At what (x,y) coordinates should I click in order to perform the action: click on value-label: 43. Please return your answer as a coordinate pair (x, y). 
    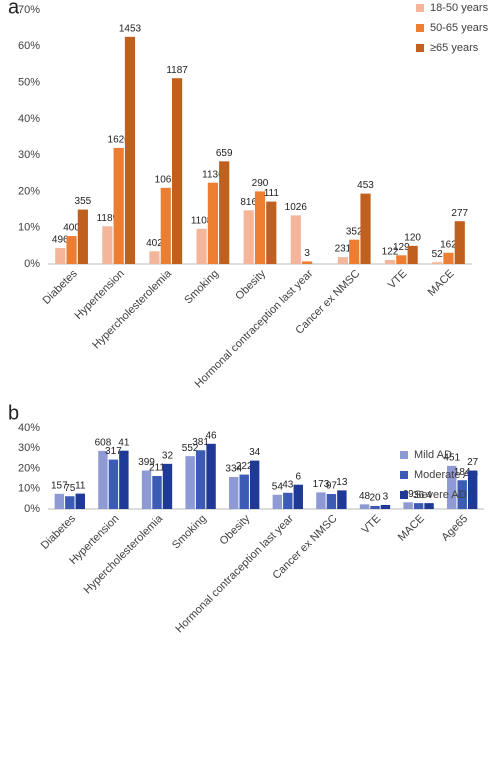
    Looking at the image, I should click on (288, 484).